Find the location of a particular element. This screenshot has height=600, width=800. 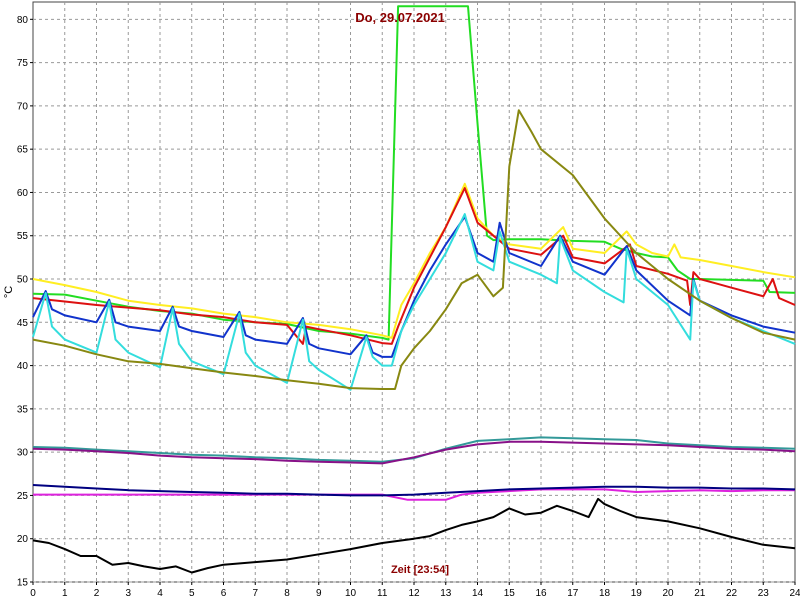

x-tick-label: 18 is located at coordinates (605, 593).